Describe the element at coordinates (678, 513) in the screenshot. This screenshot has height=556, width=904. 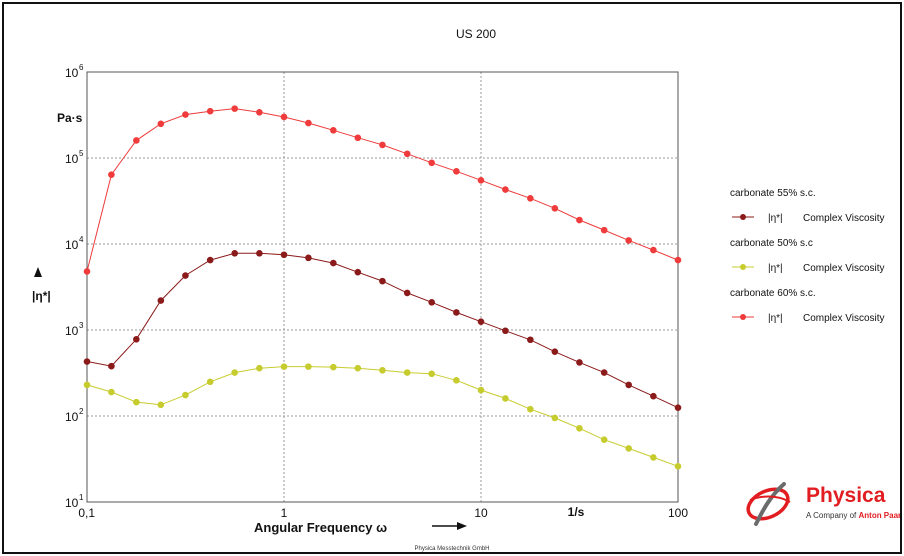
I see `x-tick-label: 100` at that location.